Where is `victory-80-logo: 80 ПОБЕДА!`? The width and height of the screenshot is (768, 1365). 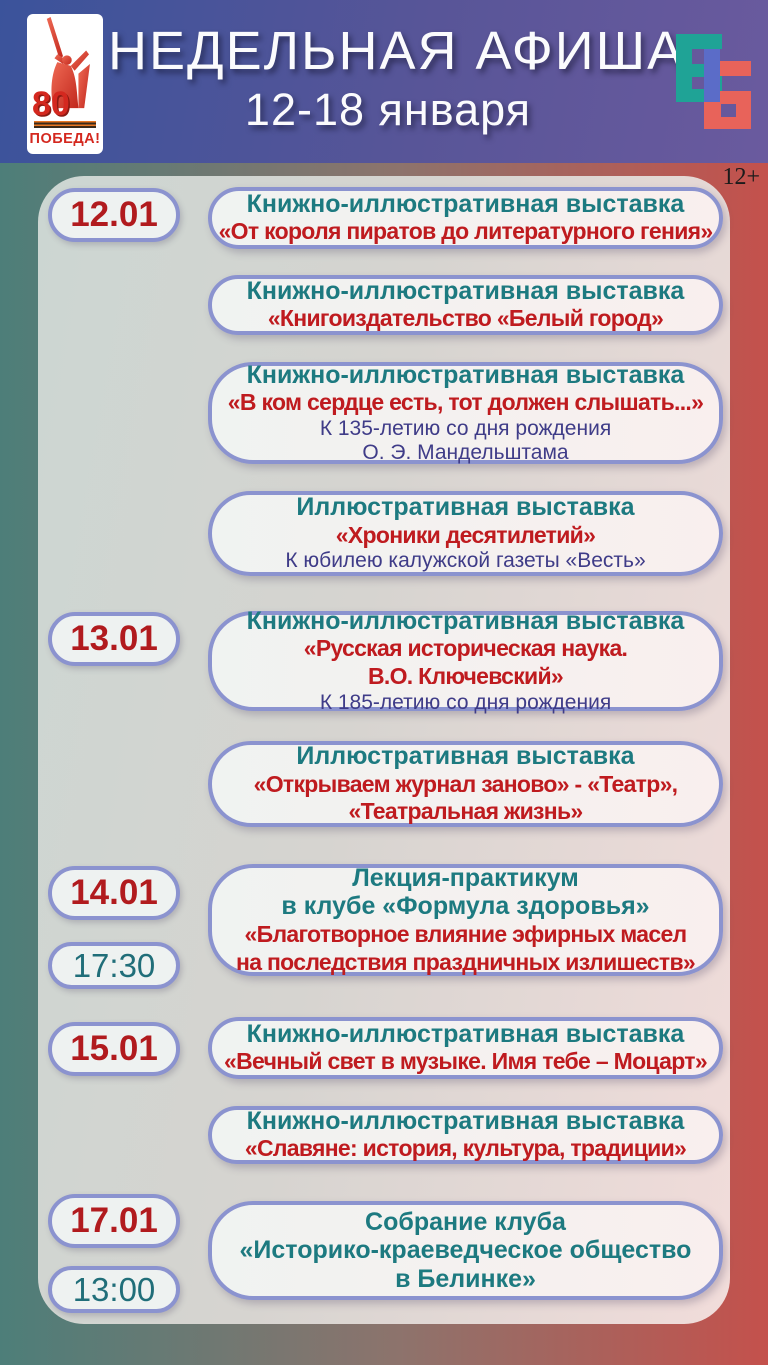
victory-80-logo: 80 ПОБЕДА! is located at coordinates (65, 84).